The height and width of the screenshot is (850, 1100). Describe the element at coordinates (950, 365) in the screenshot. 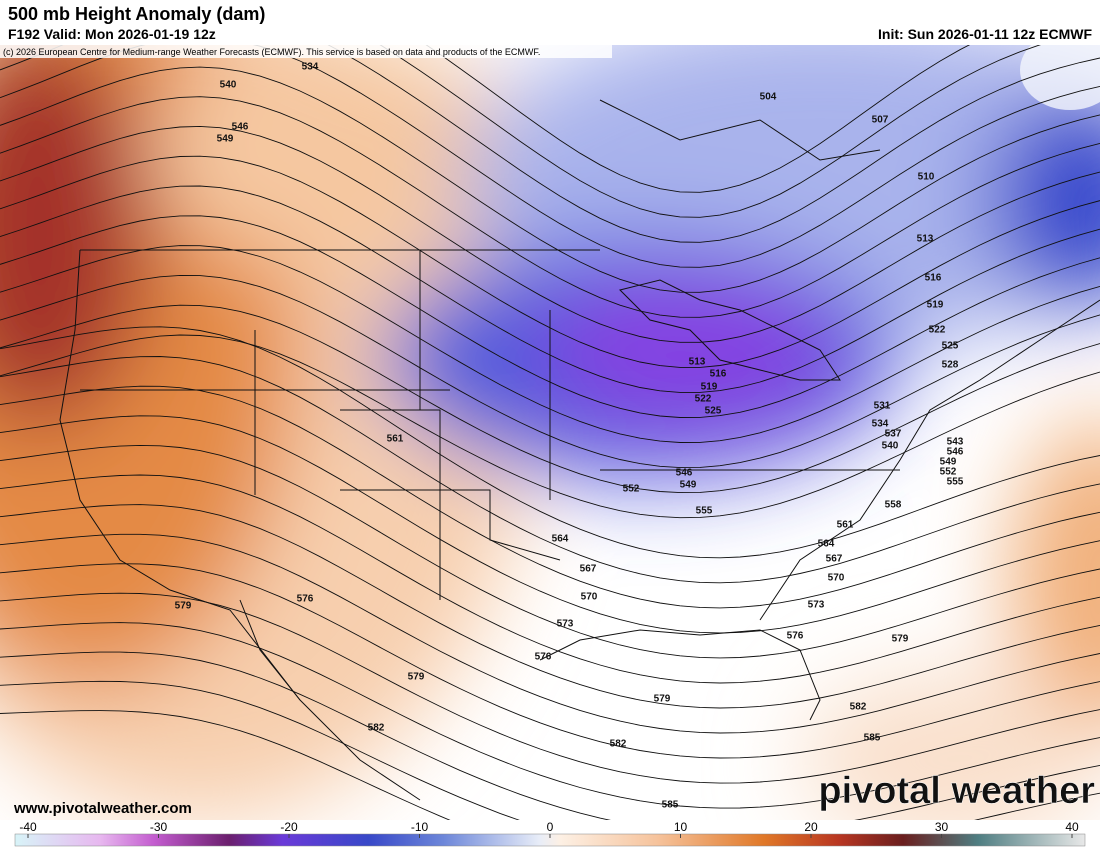

I see `contour-label: 528` at that location.